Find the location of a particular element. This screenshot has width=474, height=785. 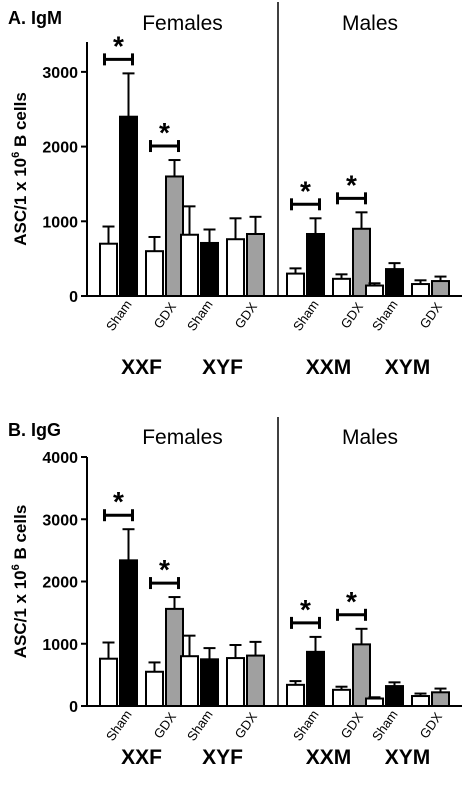

panel-label: B. IgG is located at coordinates (34, 430).